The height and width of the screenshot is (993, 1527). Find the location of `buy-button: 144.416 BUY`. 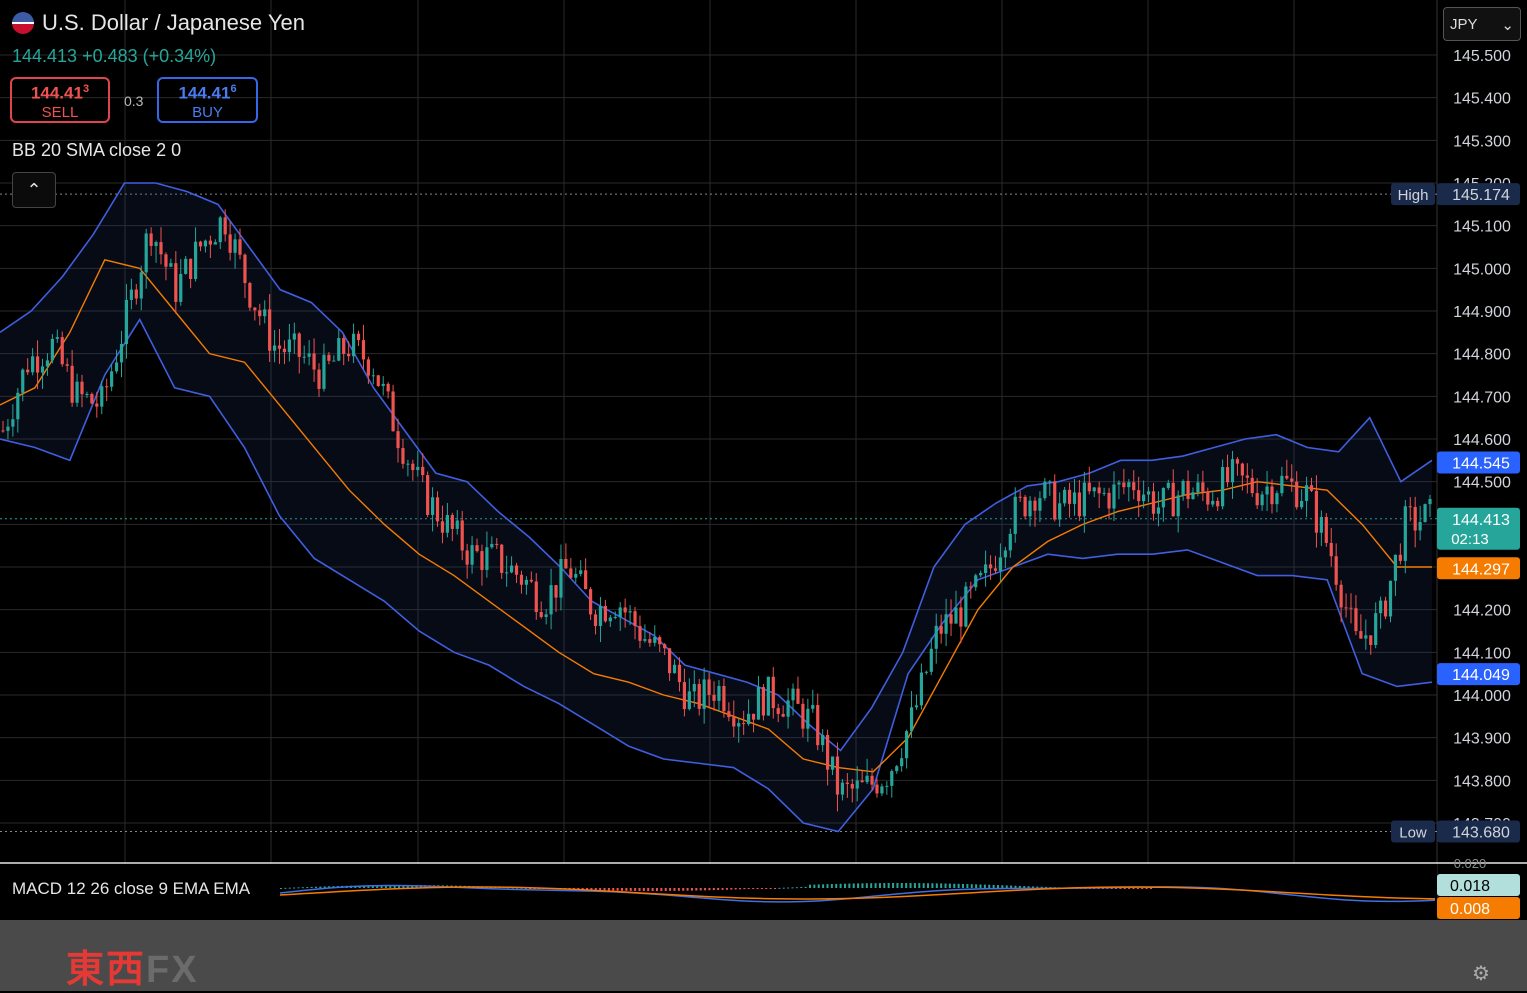

buy-button: 144.416 BUY is located at coordinates (207, 100).